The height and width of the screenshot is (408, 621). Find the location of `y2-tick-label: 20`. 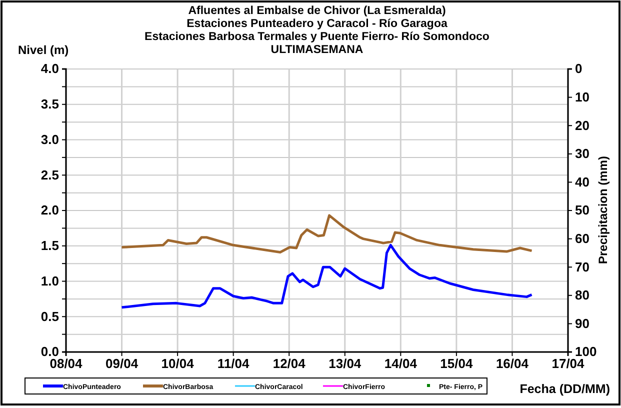

y2-tick-label: 20 is located at coordinates (582, 125).